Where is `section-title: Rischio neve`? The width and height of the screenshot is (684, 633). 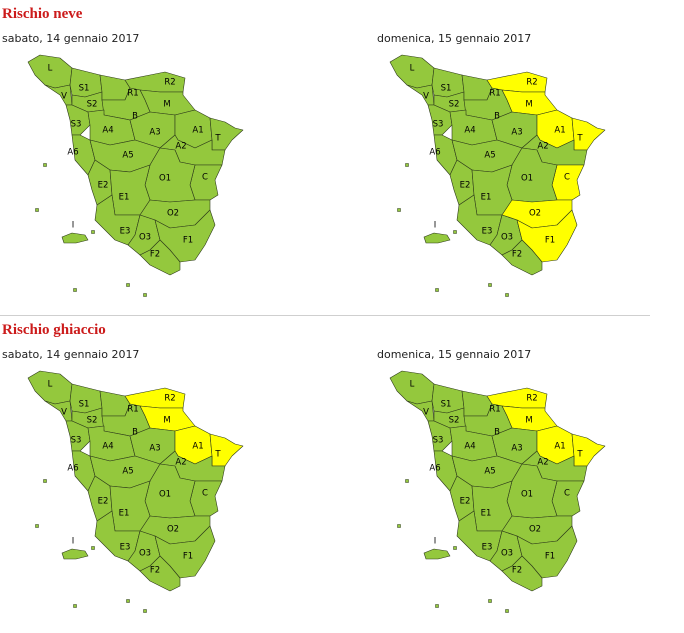 section-title: Rischio neve is located at coordinates (42, 14).